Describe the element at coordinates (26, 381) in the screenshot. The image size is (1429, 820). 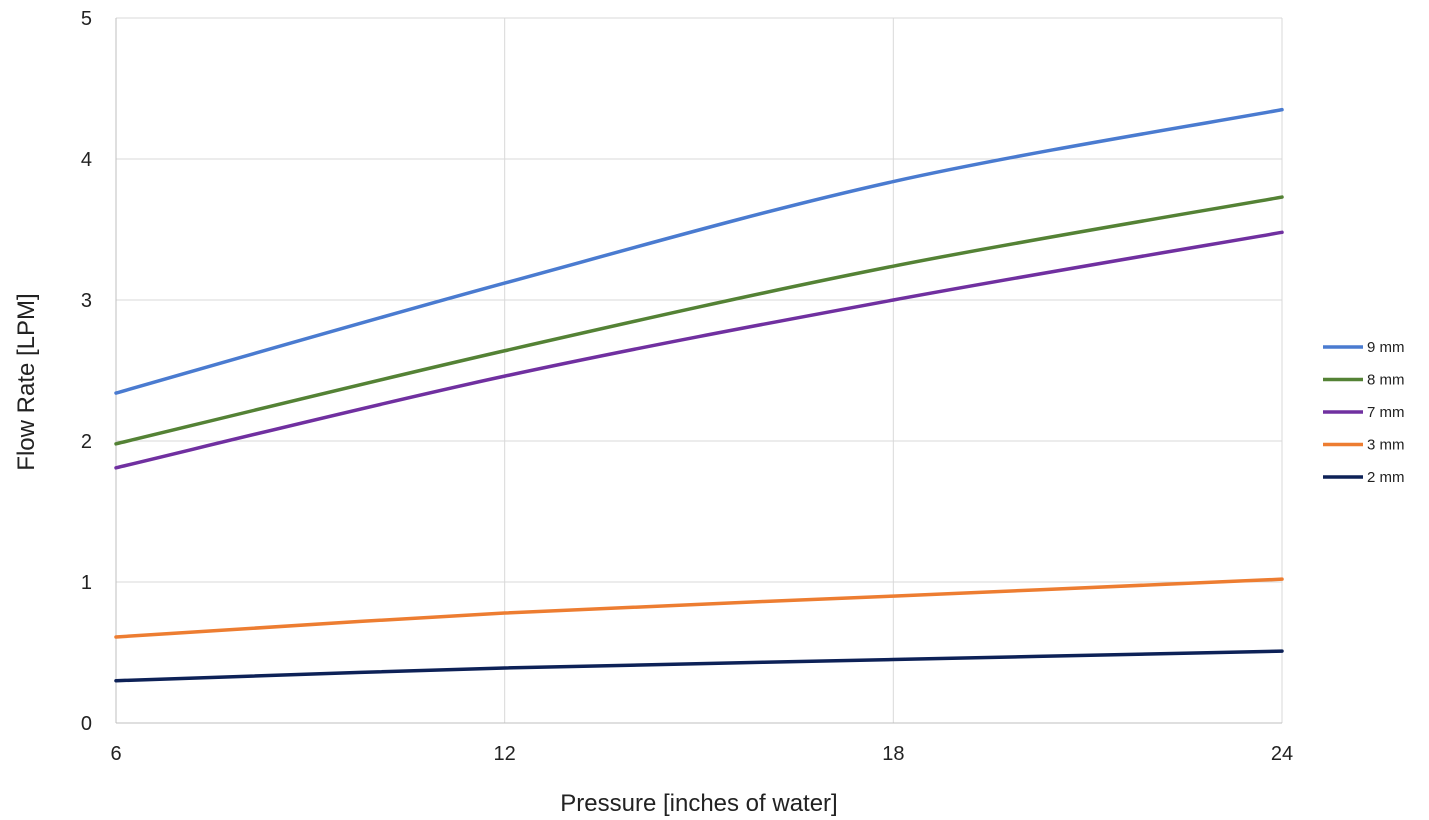
I see `y-axis-label: Flow Rate [LPM]` at that location.